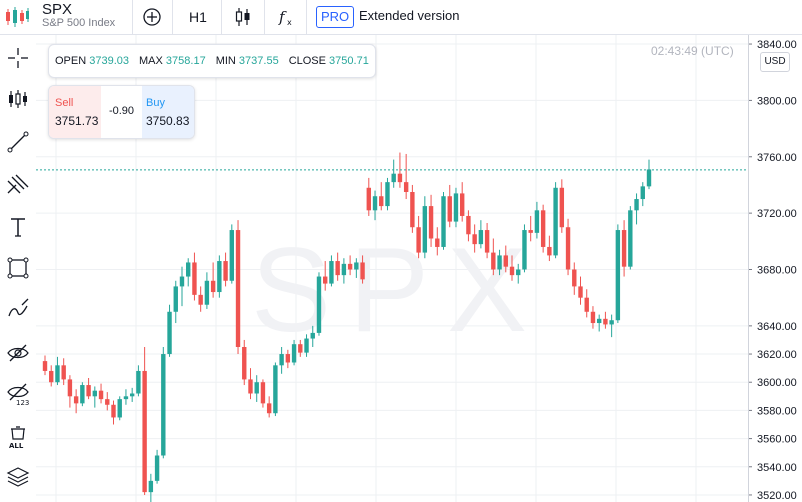  What do you see at coordinates (777, 327) in the screenshot?
I see `y-tick-label: 3640.00` at bounding box center [777, 327].